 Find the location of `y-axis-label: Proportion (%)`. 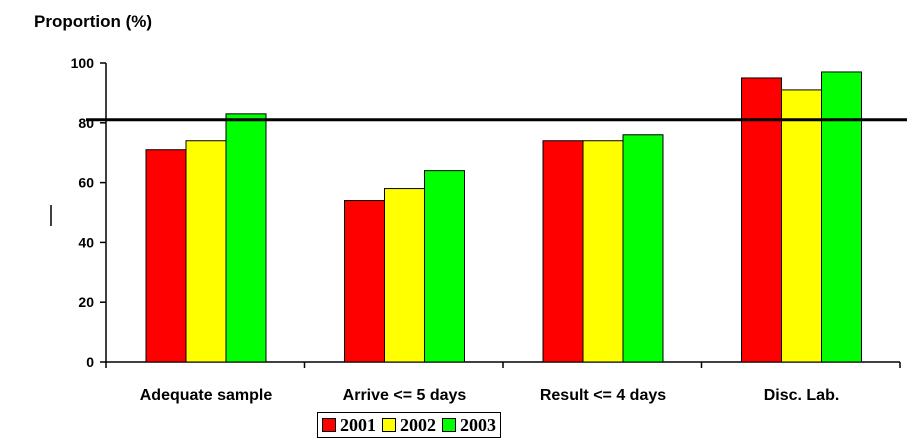

y-axis-label: Proportion (%) is located at coordinates (93, 21).